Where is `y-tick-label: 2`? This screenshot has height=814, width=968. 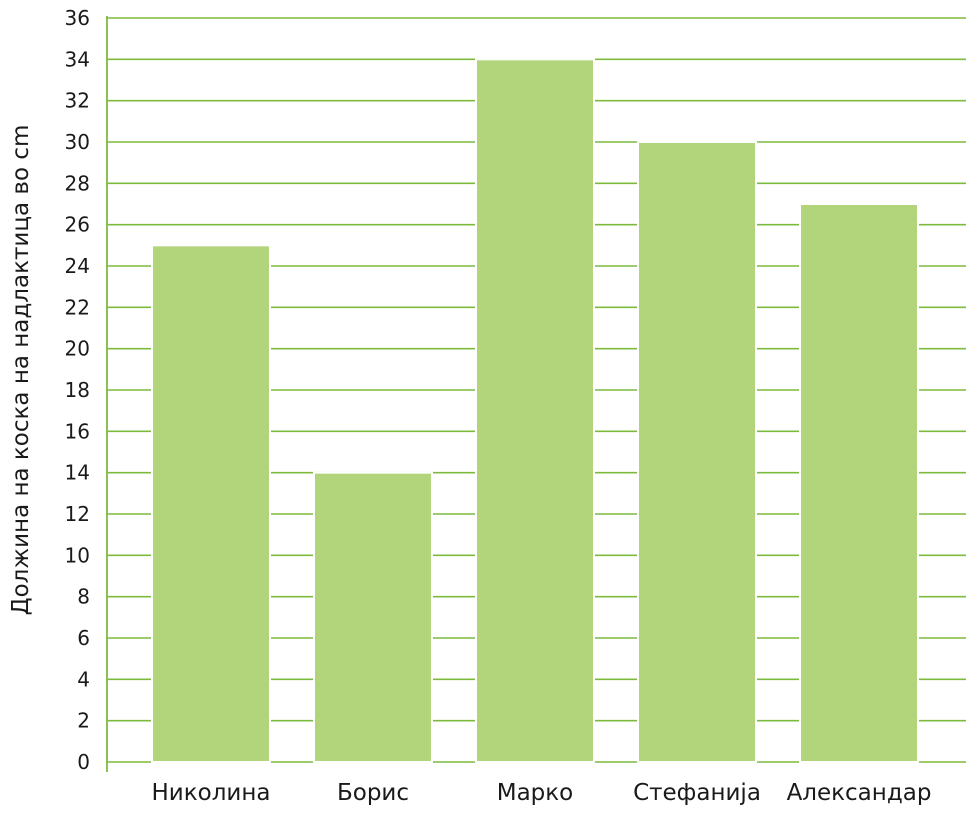
y-tick-label: 2 is located at coordinates (83, 721).